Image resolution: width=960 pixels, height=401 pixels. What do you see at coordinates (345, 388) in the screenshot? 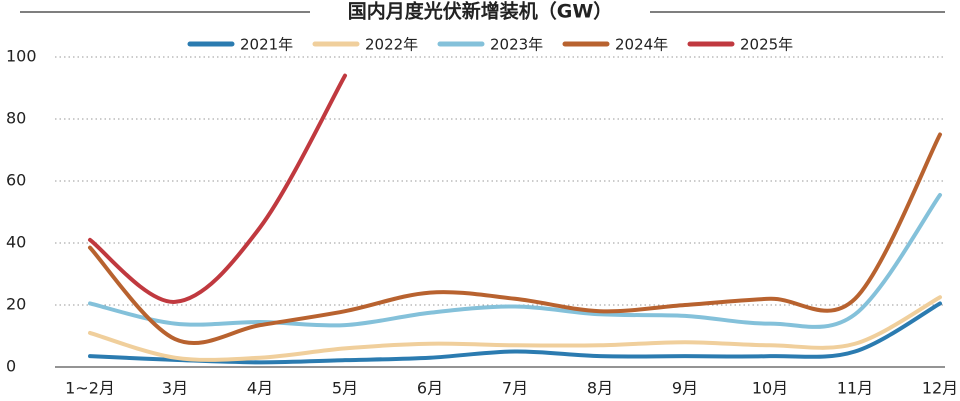
I see `x-tick-label: 5月` at bounding box center [345, 388].